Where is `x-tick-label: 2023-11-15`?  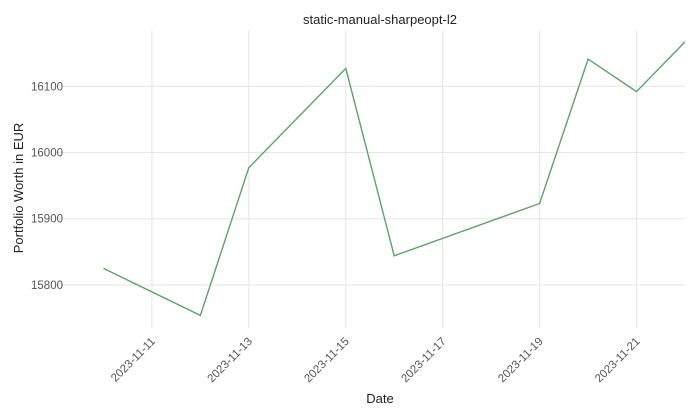
x-tick-label: 2023-11-15 is located at coordinates (326, 360).